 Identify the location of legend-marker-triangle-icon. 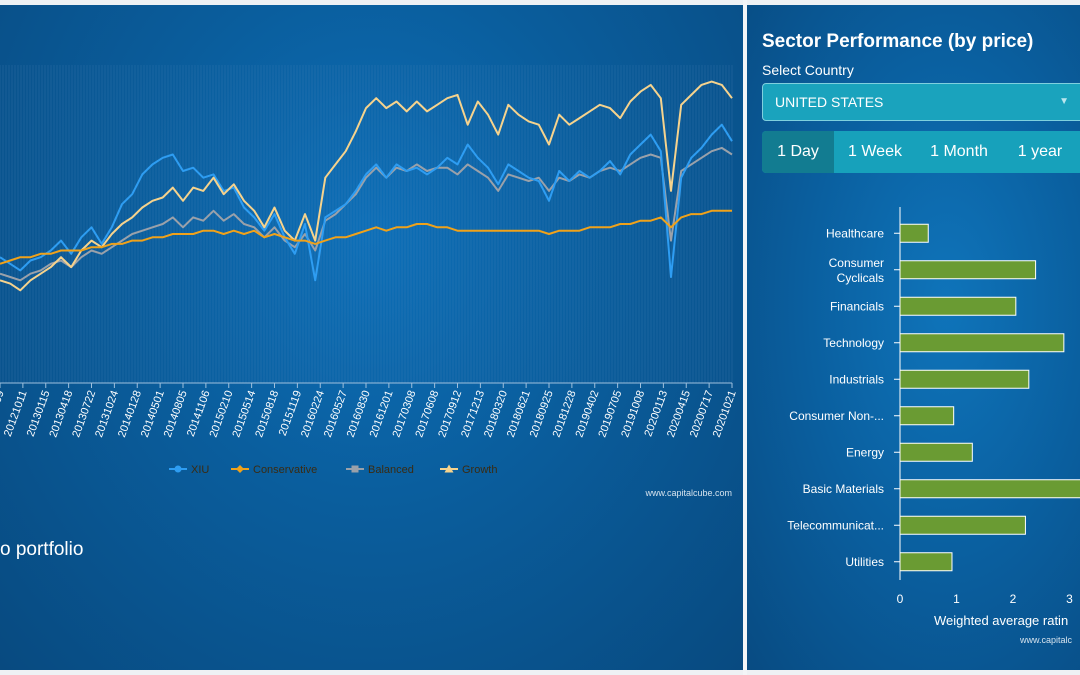
(449, 468).